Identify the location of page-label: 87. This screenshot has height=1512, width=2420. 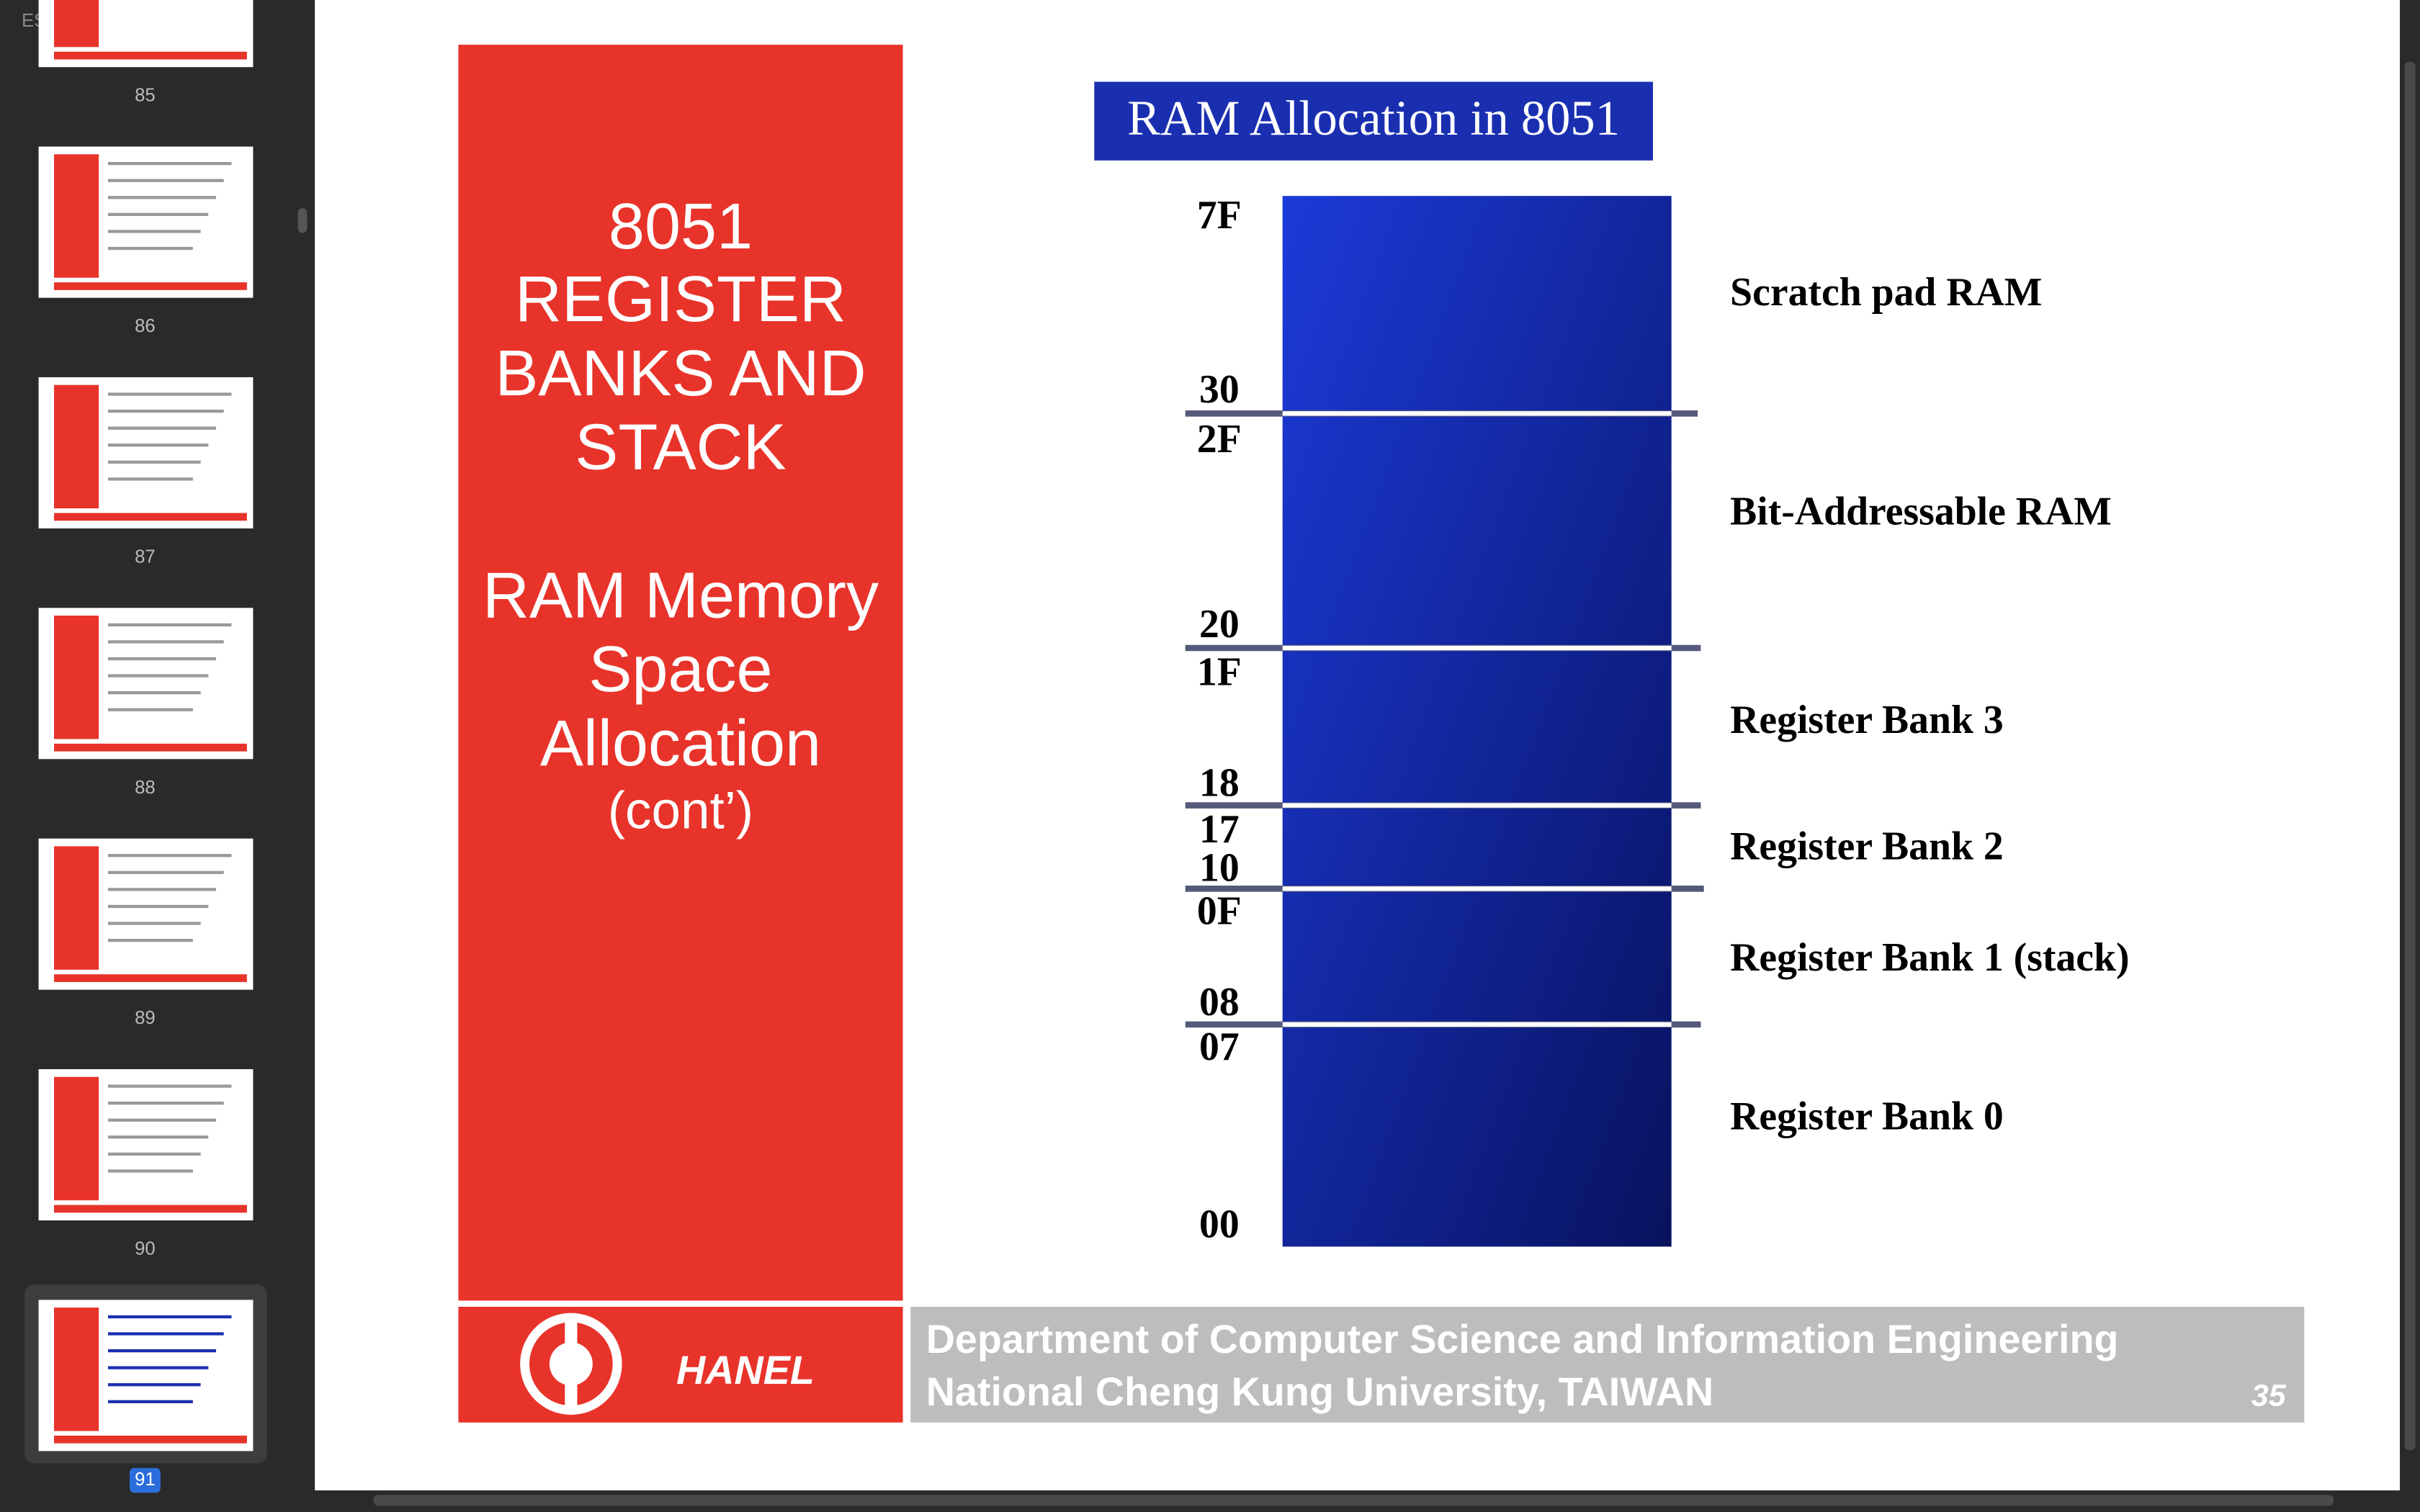
(145, 556).